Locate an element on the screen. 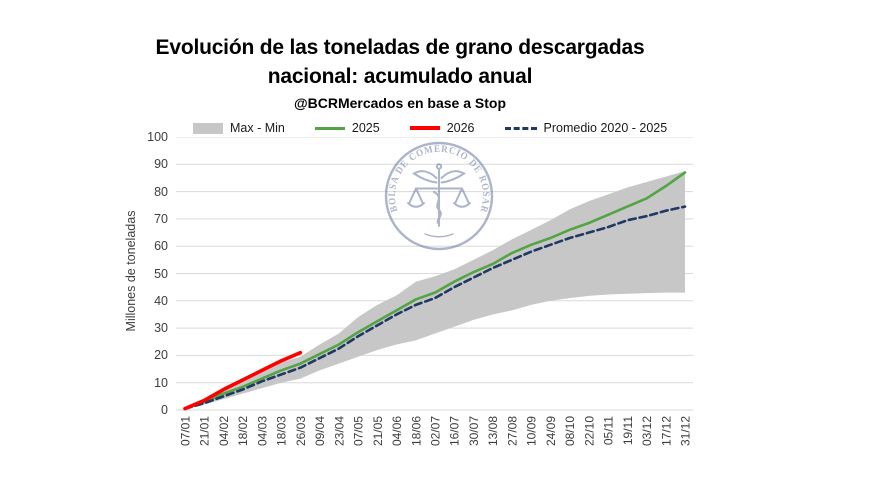  legend-label-2025: 2025 is located at coordinates (365, 128).